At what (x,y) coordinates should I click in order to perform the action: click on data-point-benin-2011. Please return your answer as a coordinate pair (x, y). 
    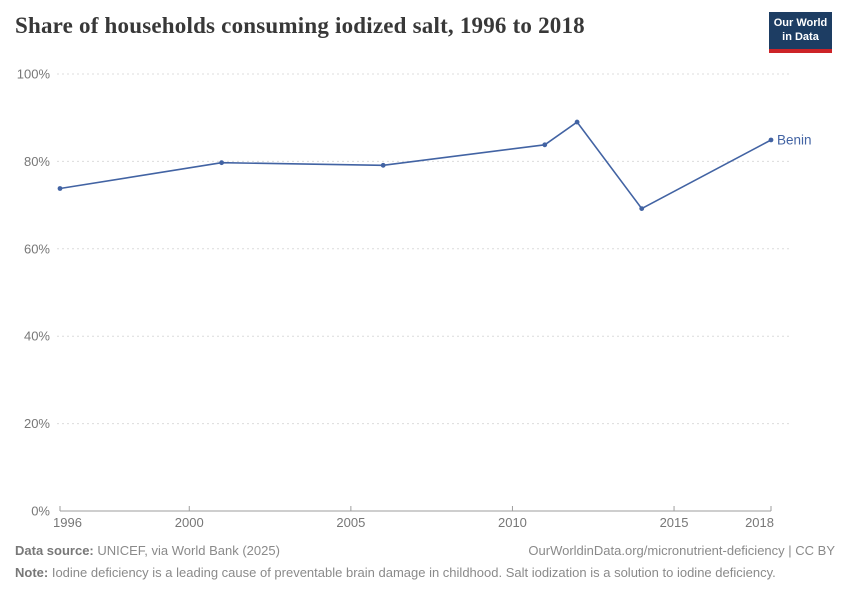
    Looking at the image, I should click on (545, 145).